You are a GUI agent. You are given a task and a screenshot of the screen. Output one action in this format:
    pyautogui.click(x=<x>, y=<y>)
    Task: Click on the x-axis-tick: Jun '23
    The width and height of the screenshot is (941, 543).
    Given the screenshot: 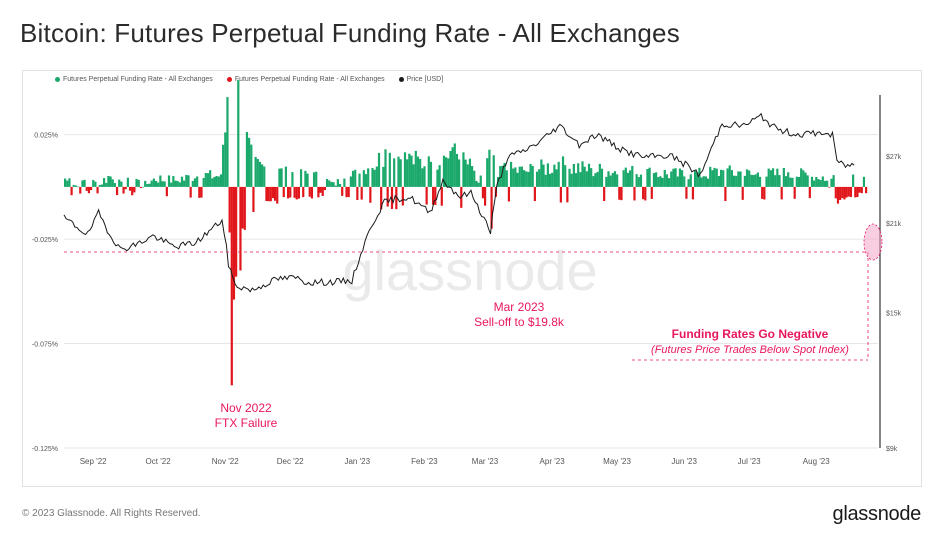 What is the action you would take?
    pyautogui.click(x=684, y=461)
    